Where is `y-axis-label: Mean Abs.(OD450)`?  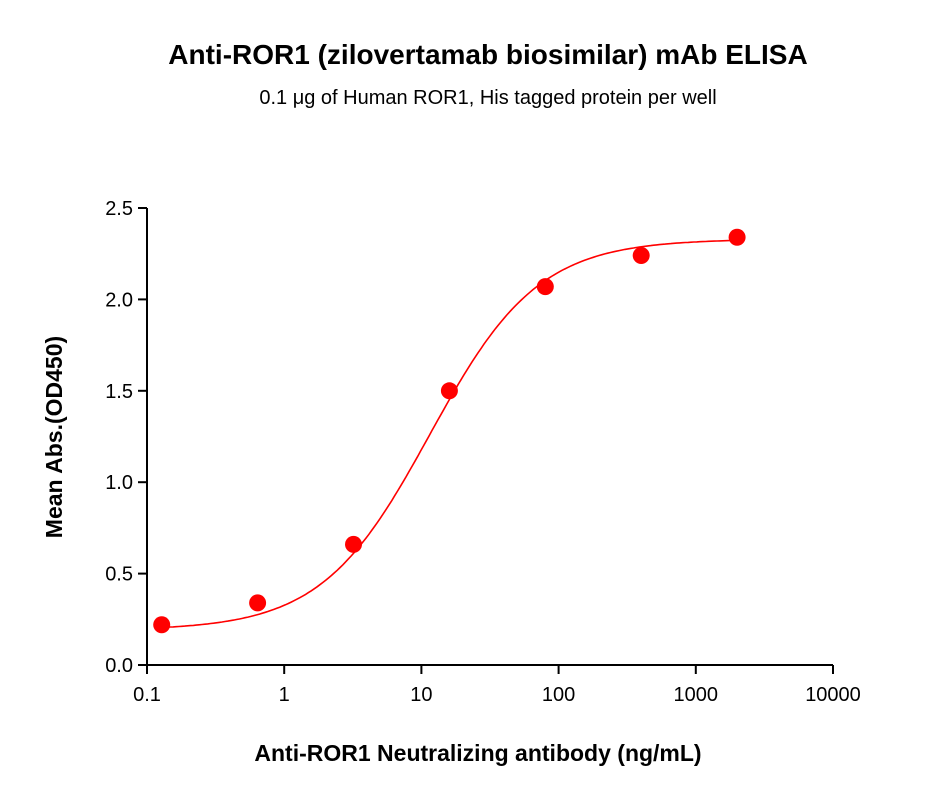 y-axis-label: Mean Abs.(OD450) is located at coordinates (54, 437).